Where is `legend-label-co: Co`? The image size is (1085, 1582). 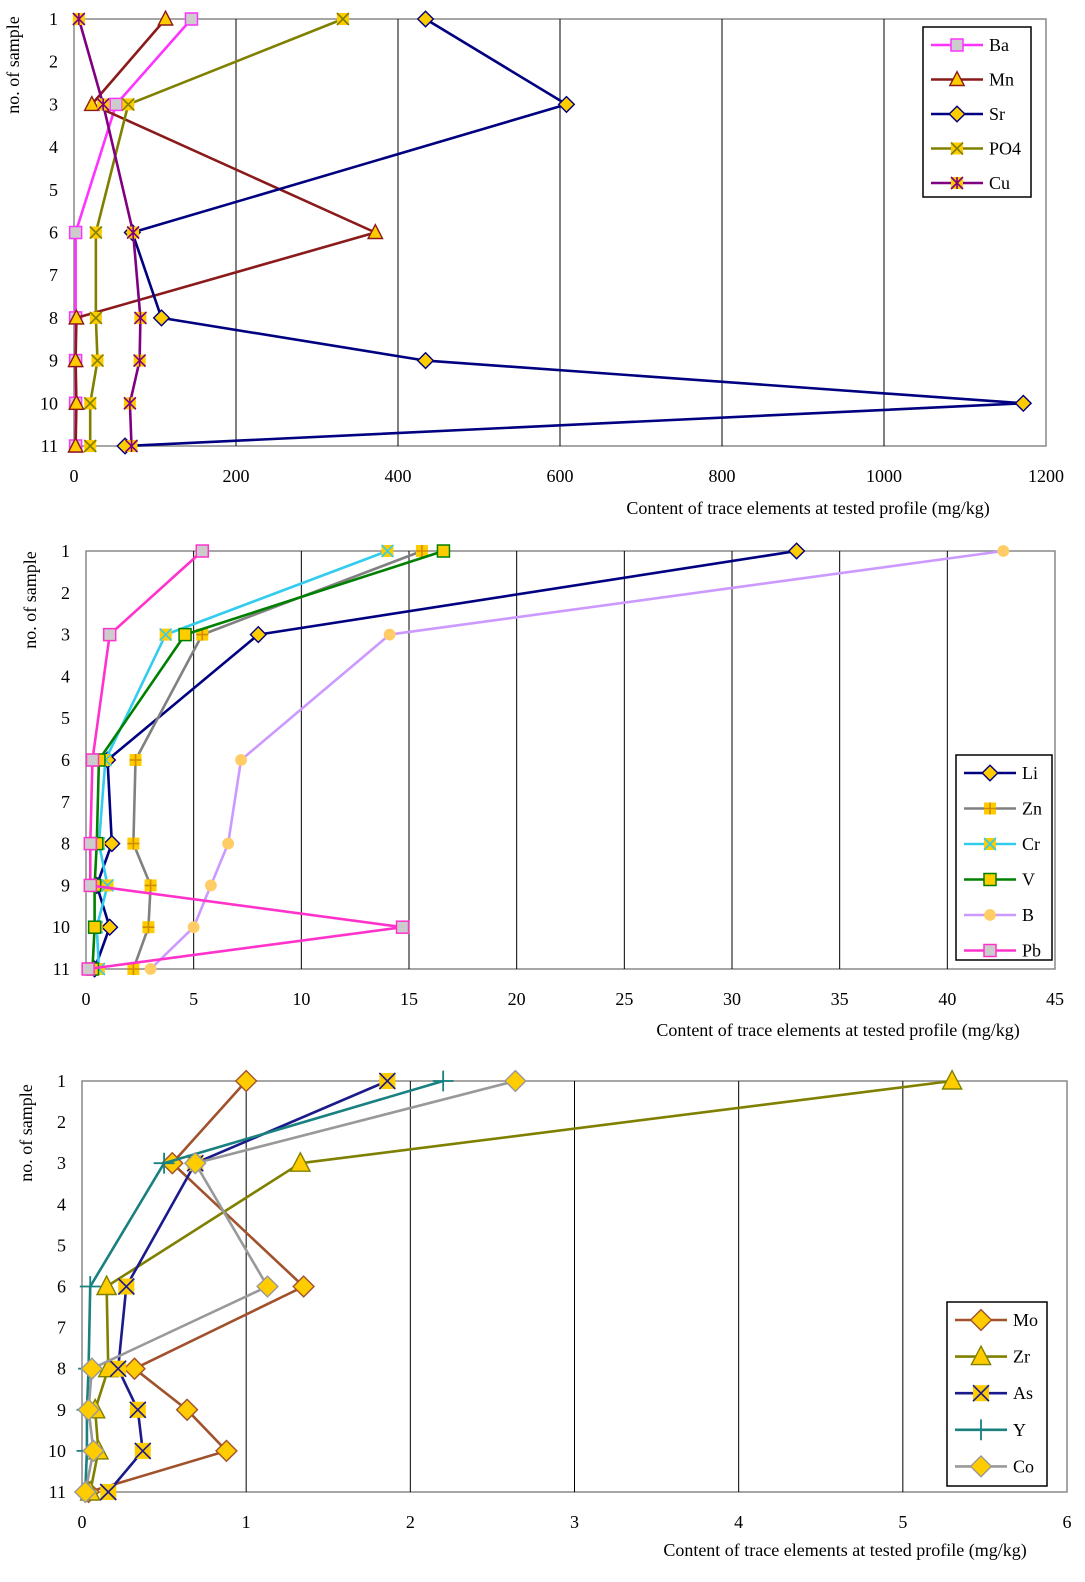 legend-label-co: Co is located at coordinates (1023, 1466).